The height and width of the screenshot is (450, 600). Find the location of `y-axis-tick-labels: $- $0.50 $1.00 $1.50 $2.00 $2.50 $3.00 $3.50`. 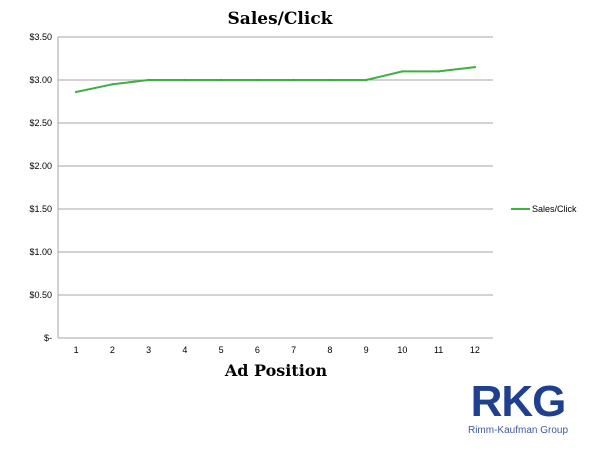

y-axis-tick-labels: $- $0.50 $1.00 $1.50 $2.00 $2.50 $3.00 $3.50 is located at coordinates (40, 187).